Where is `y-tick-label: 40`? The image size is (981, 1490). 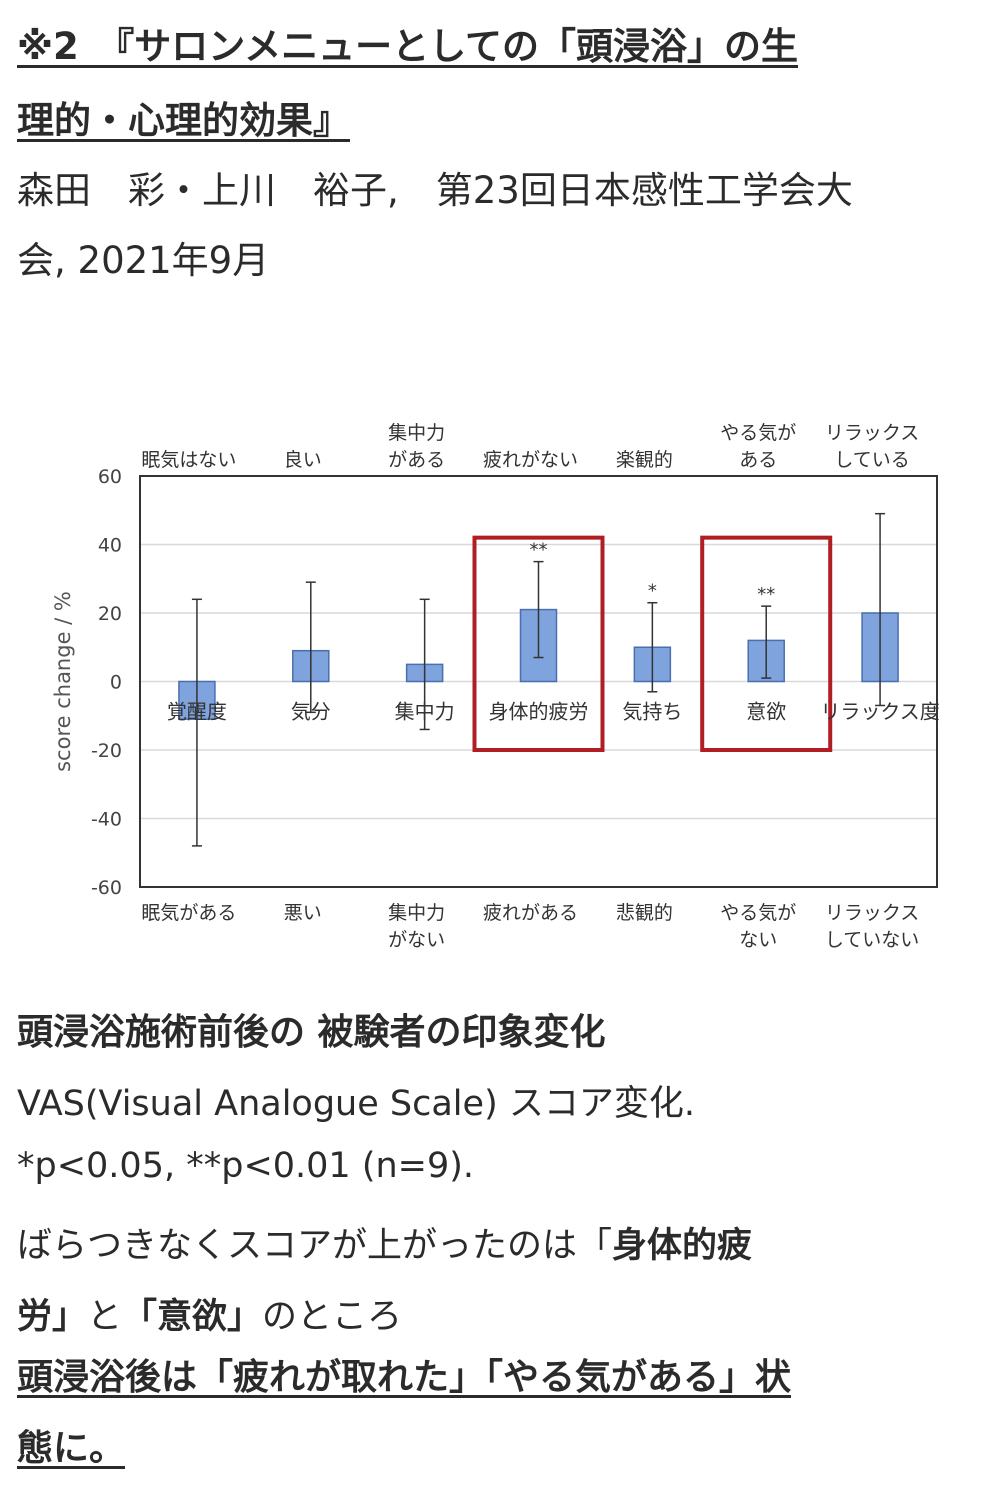 y-tick-label: 40 is located at coordinates (110, 546).